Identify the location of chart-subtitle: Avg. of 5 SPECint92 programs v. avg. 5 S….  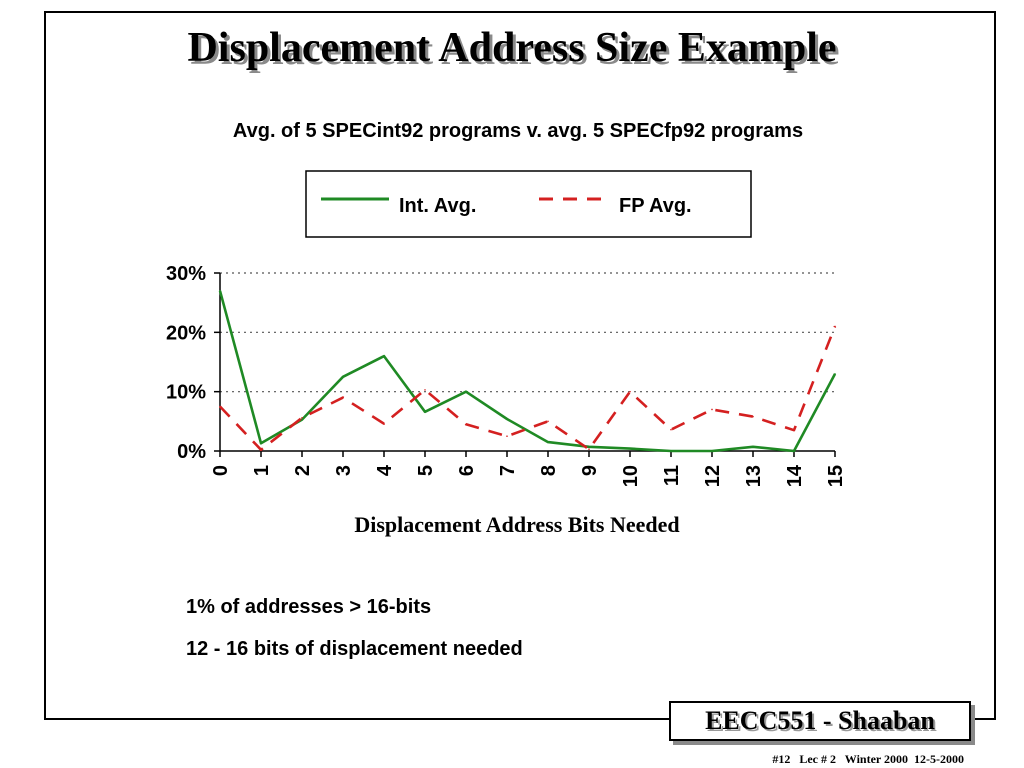
(518, 131).